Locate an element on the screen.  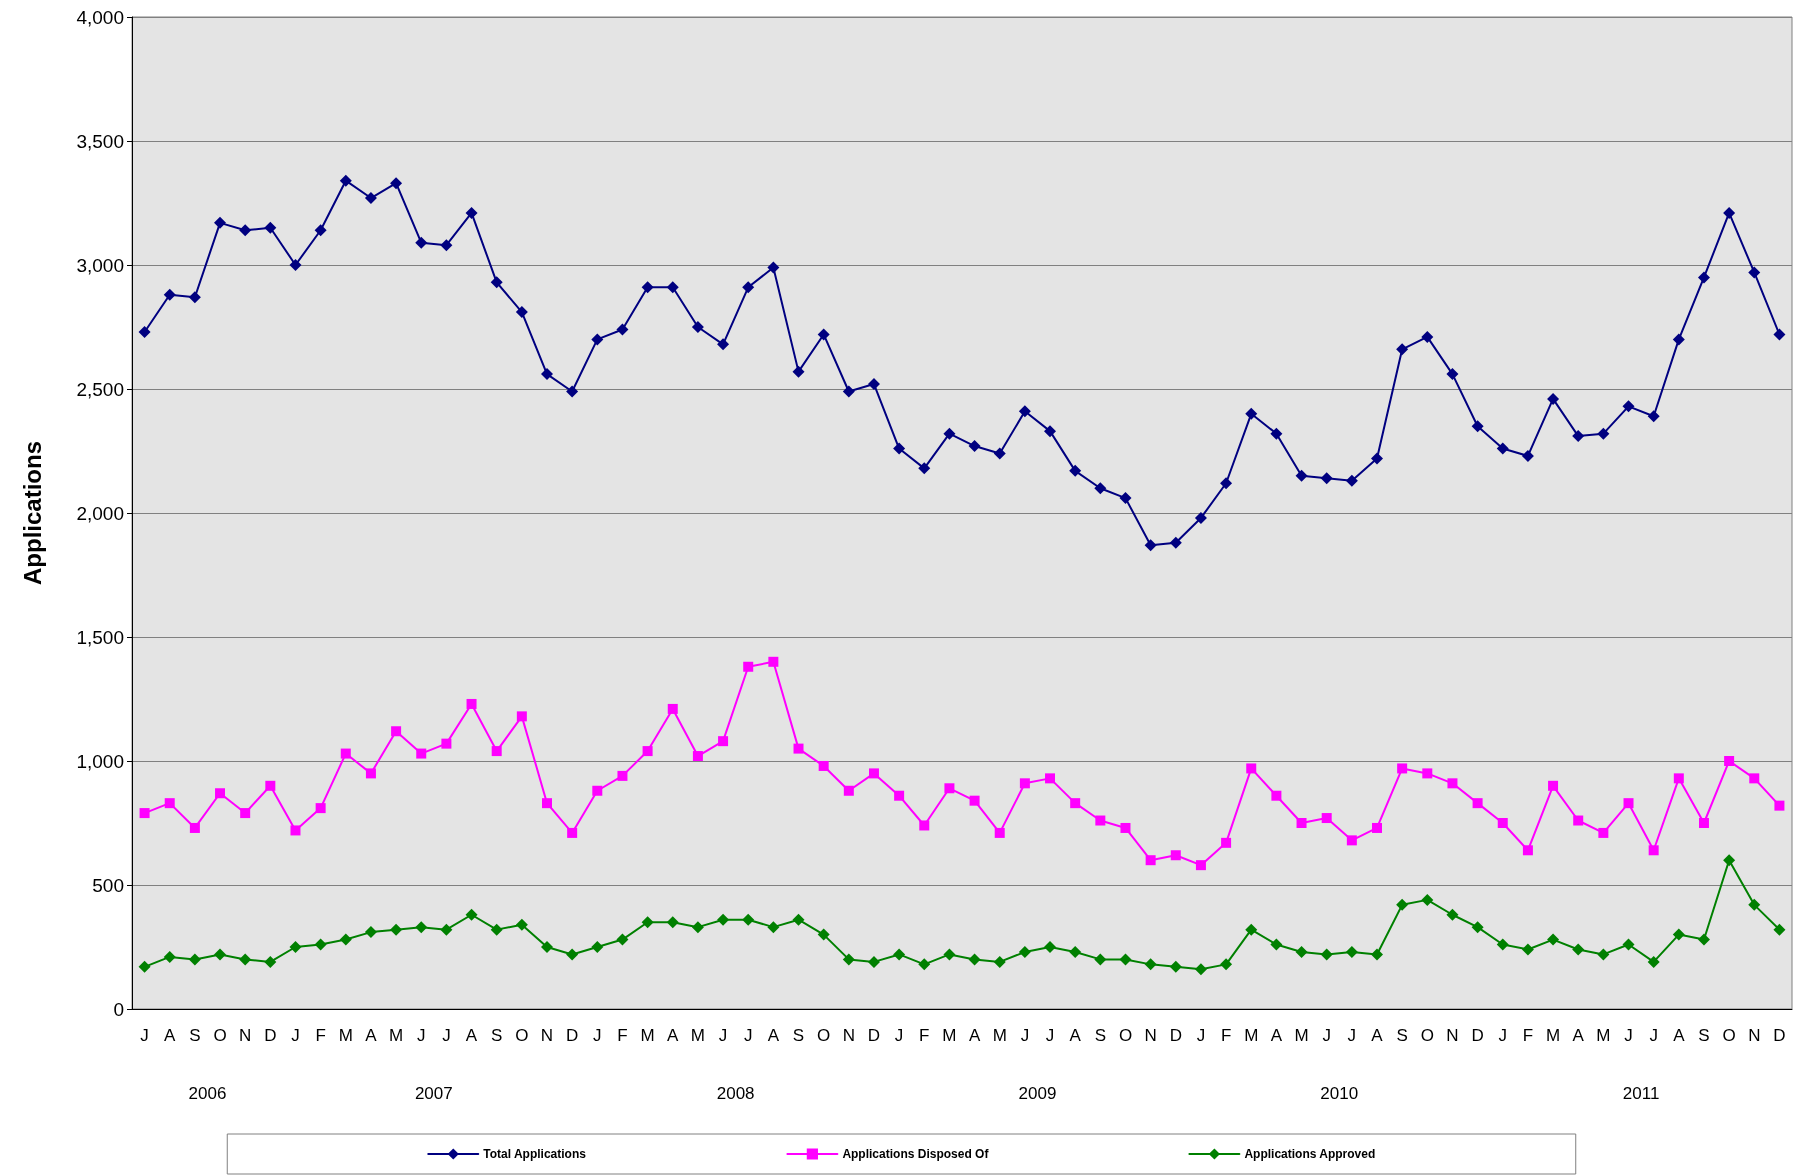
legend-label: Applications Disposed Of is located at coordinates (916, 1154).